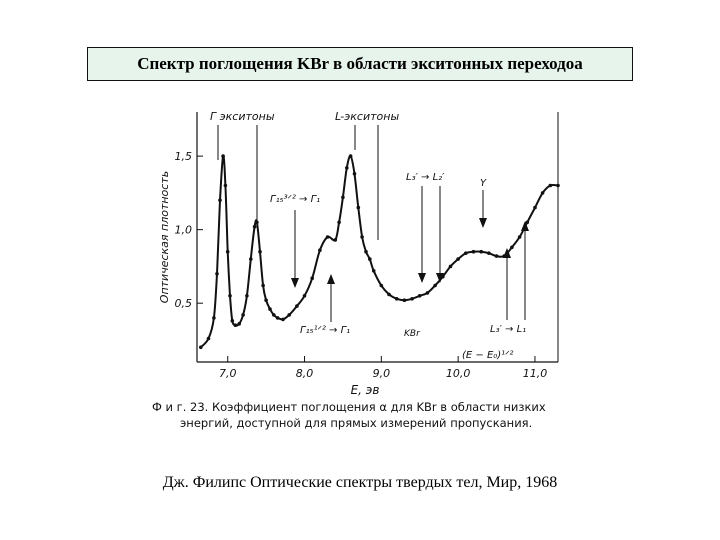 The width and height of the screenshot is (720, 540). I want to click on sample-label: KBr, so click(412, 334).